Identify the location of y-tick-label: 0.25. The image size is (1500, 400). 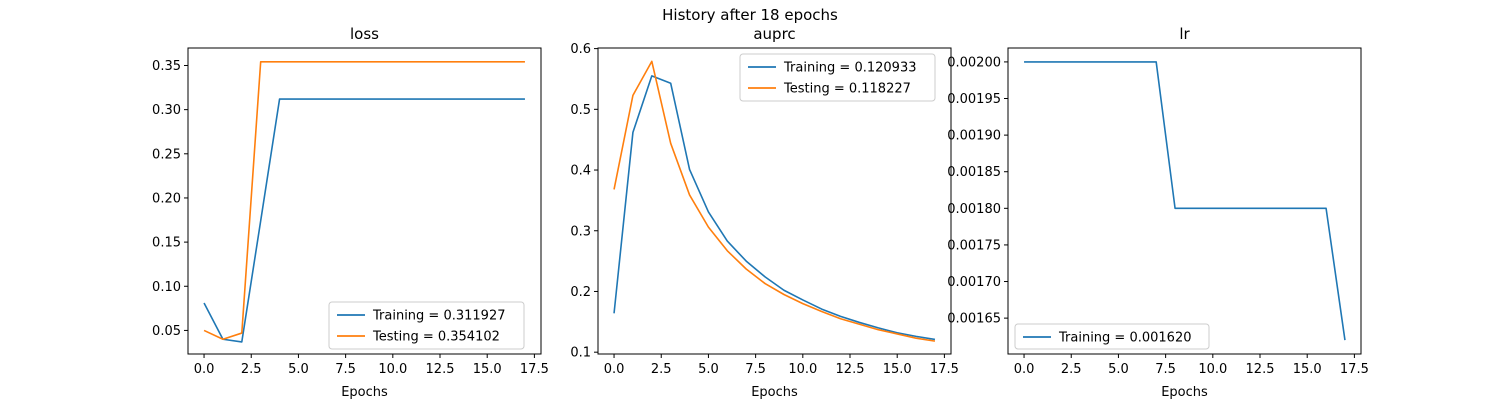
(166, 154).